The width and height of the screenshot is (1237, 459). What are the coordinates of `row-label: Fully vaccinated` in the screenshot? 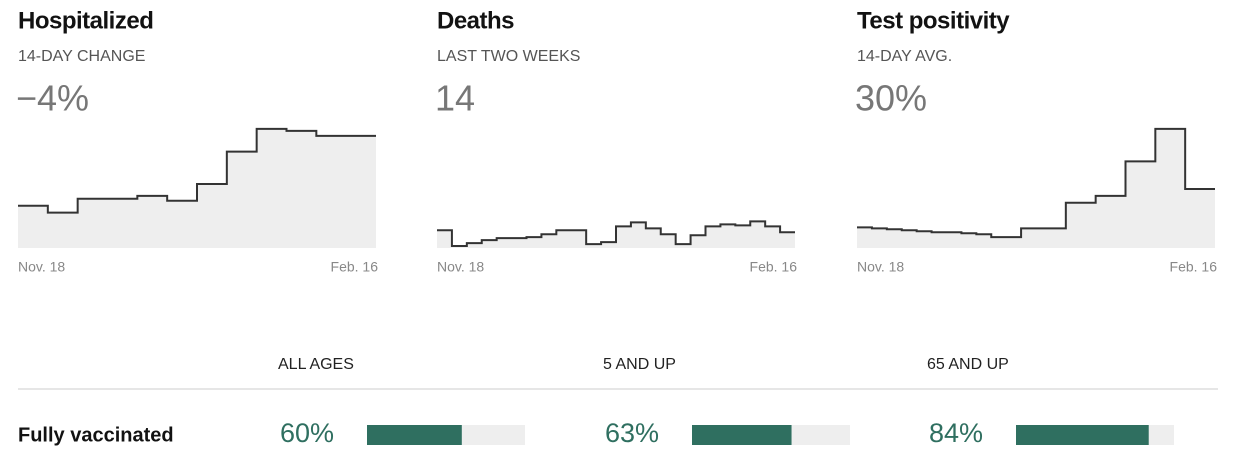 It's located at (96, 435).